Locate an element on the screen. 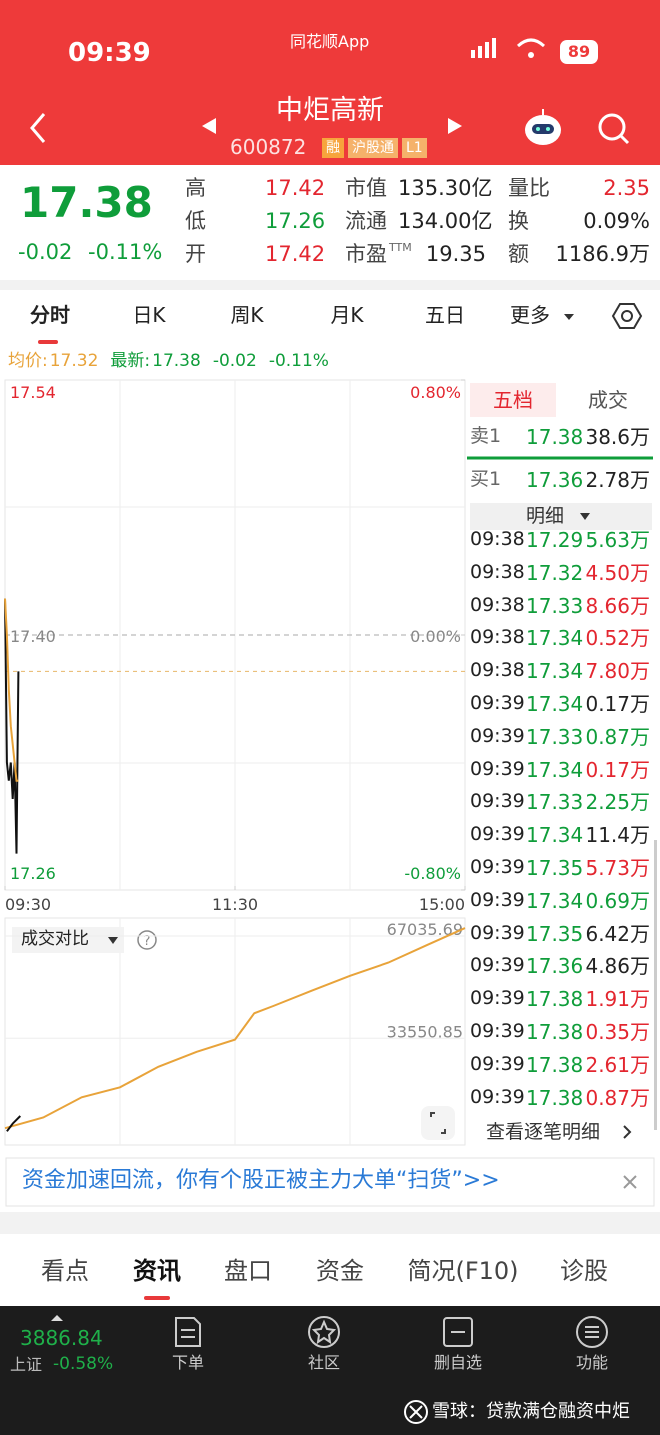 The width and height of the screenshot is (660, 1435). detail-bar is located at coordinates (561, 516).